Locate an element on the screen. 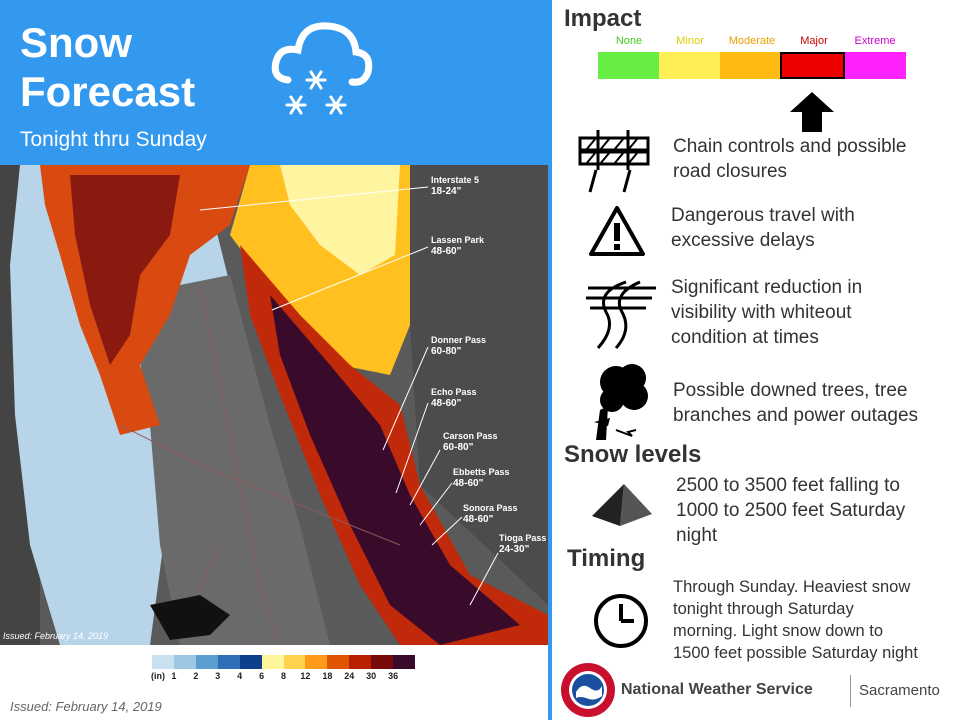 The height and width of the screenshot is (720, 960). legend-color-bar is located at coordinates (284, 662).